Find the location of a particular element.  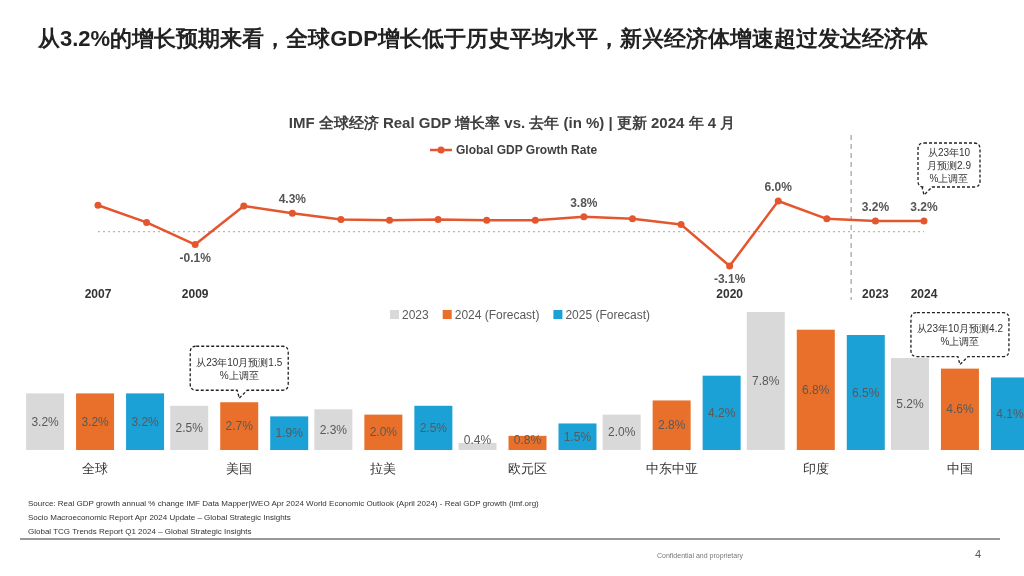

data-label: 3.8% is located at coordinates (584, 202).